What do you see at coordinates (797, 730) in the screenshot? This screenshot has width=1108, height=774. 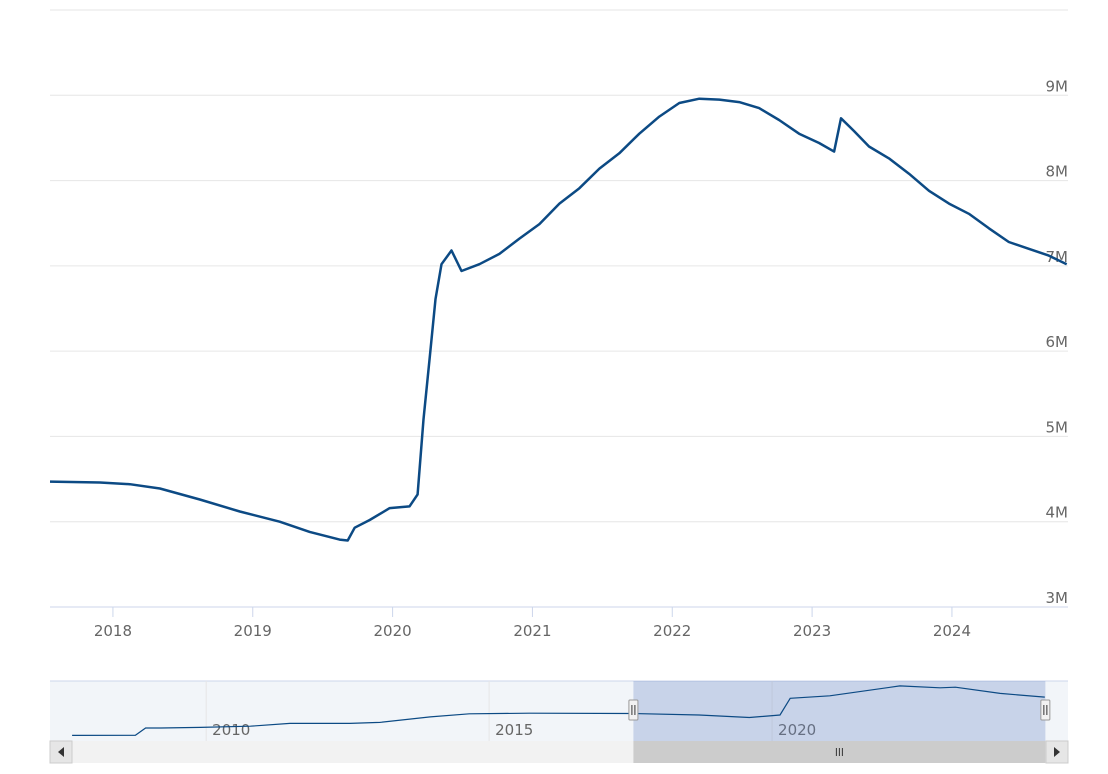 I see `navigator-tick-label: 2020` at bounding box center [797, 730].